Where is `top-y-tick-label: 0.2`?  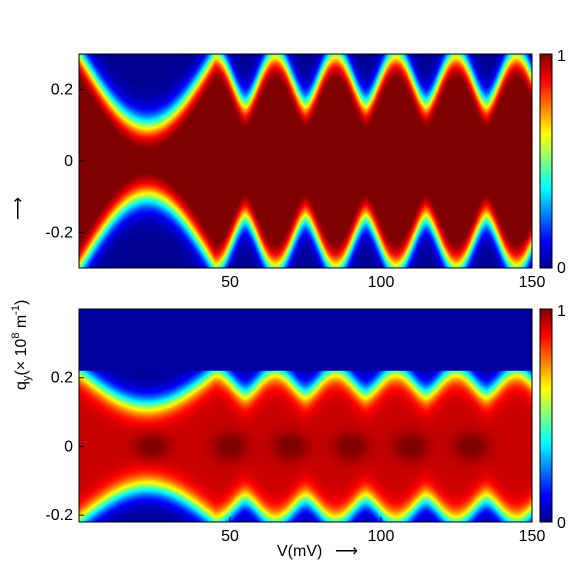
top-y-tick-label: 0.2 is located at coordinates (62, 90).